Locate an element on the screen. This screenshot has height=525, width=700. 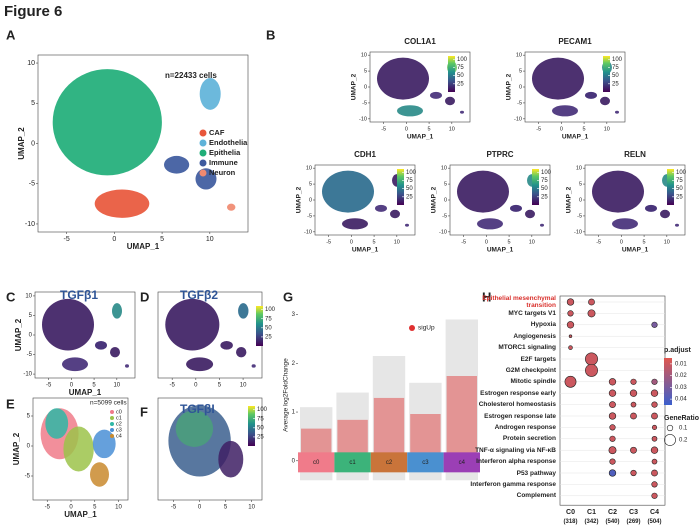
term-label: G2M checkpoint is located at coordinates (530, 370).